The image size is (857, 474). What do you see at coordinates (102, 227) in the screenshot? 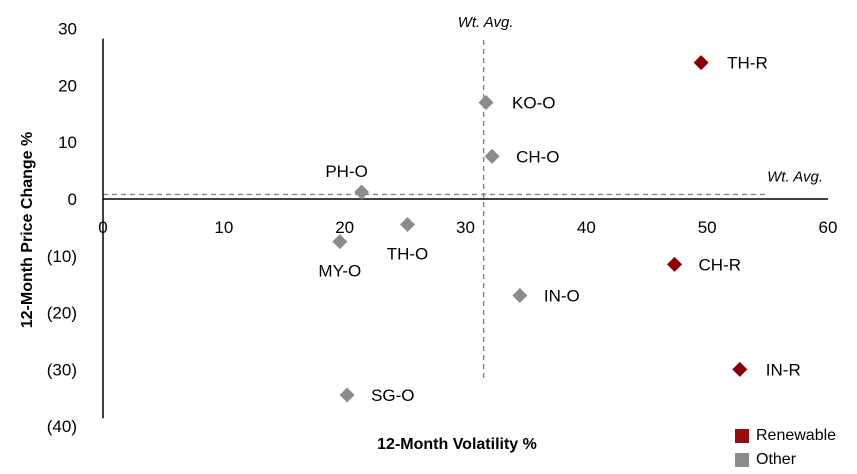
I see `x-tick-label: 0` at bounding box center [102, 227].